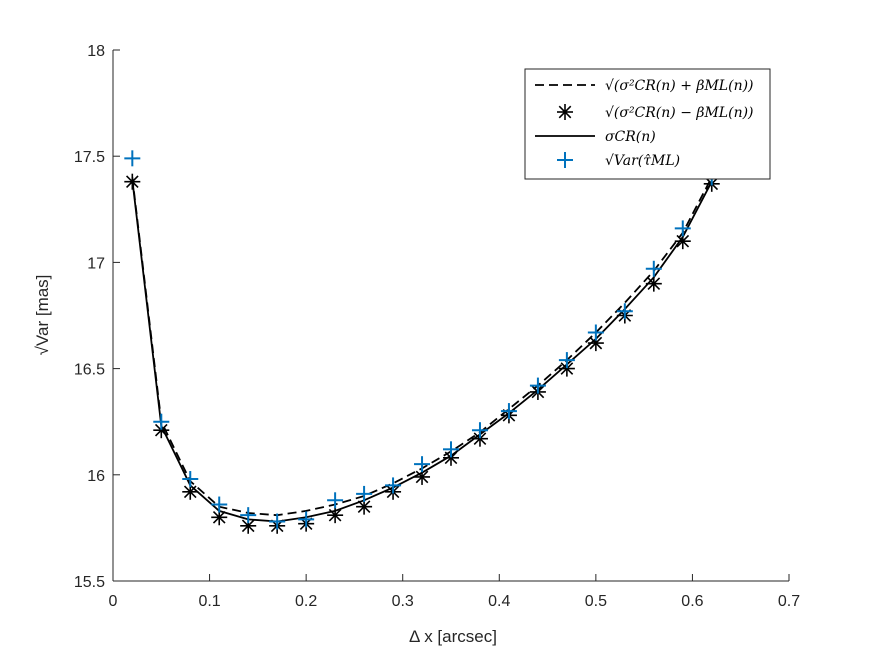 This screenshot has height=655, width=872. I want to click on y-tick-label: 16.5, so click(89, 370).